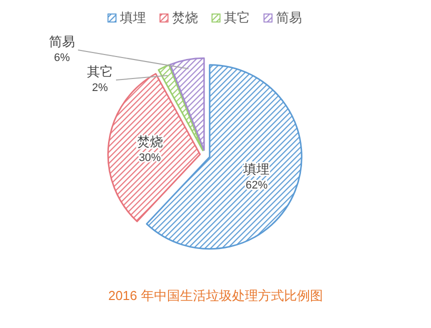  I want to click on legend-label: 其它, so click(237, 17).